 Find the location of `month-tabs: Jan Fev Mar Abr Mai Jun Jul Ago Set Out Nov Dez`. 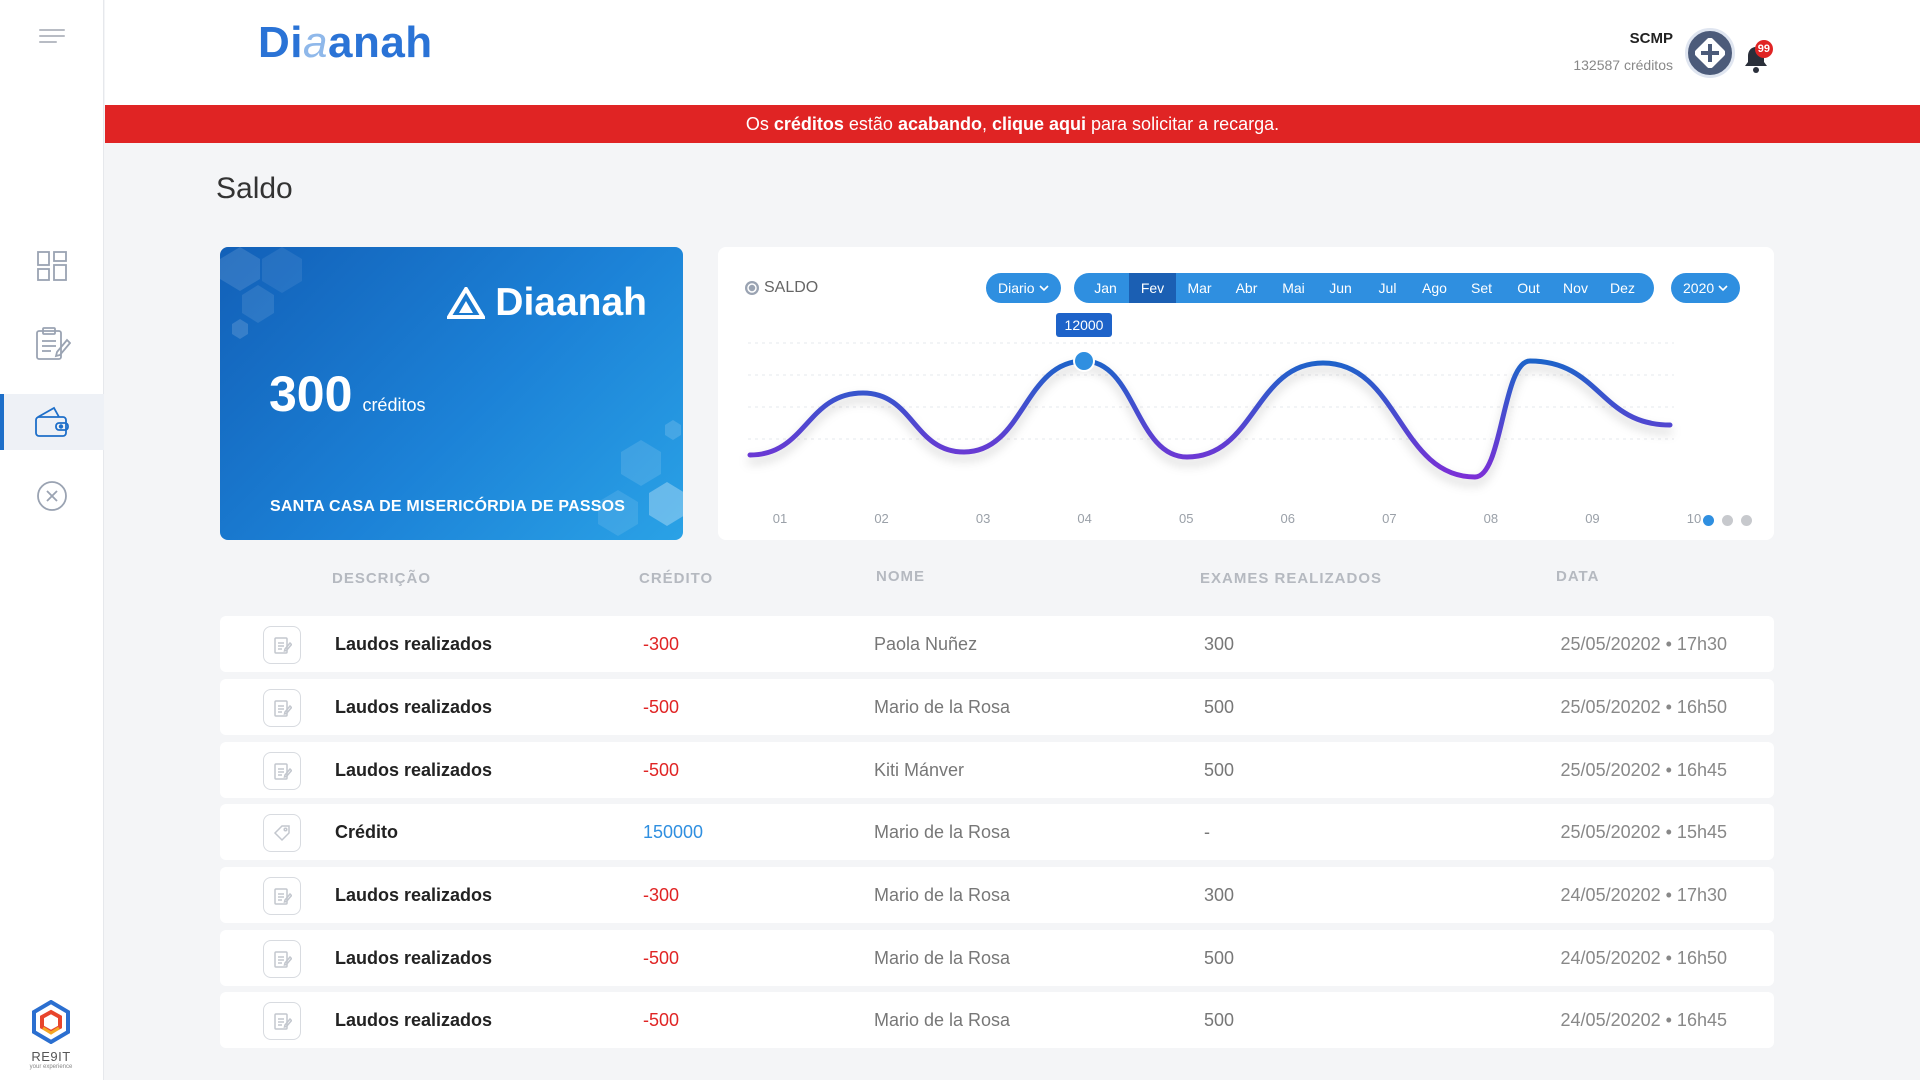

month-tabs: Jan Fev Mar Abr Mai Jun Jul Ago Set Out Nov Dez is located at coordinates (1364, 288).